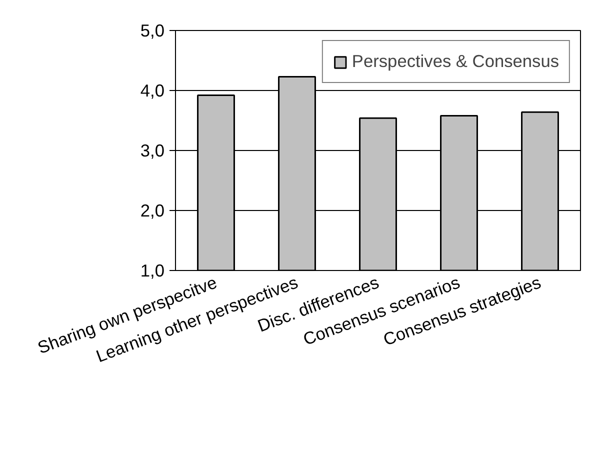  What do you see at coordinates (152, 150) in the screenshot?
I see `y-tick-label: 3,0` at bounding box center [152, 150].